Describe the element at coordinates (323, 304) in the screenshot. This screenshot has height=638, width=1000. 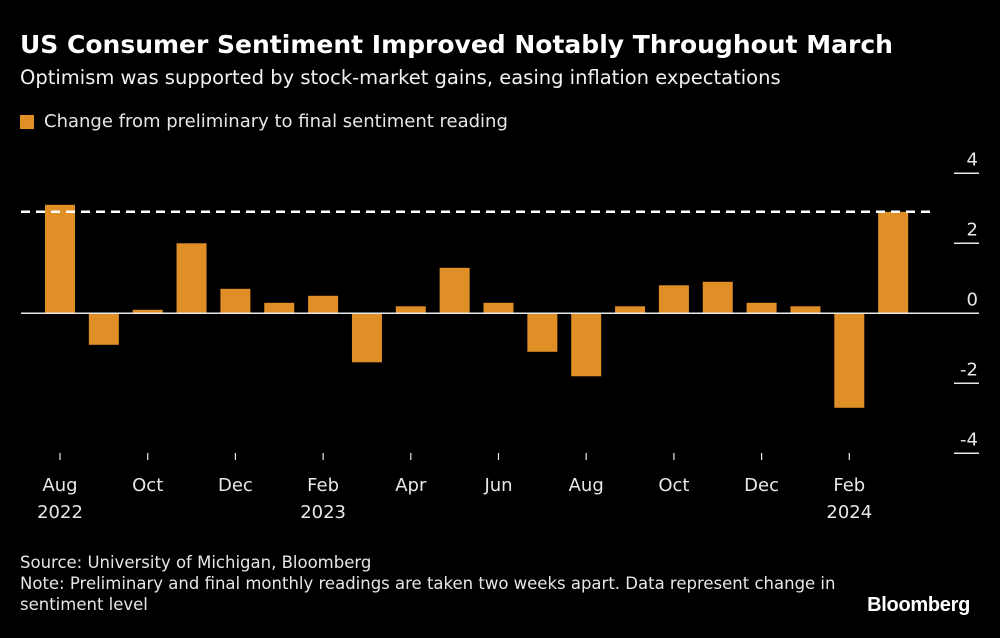
I see `bar-feb-2023` at that location.